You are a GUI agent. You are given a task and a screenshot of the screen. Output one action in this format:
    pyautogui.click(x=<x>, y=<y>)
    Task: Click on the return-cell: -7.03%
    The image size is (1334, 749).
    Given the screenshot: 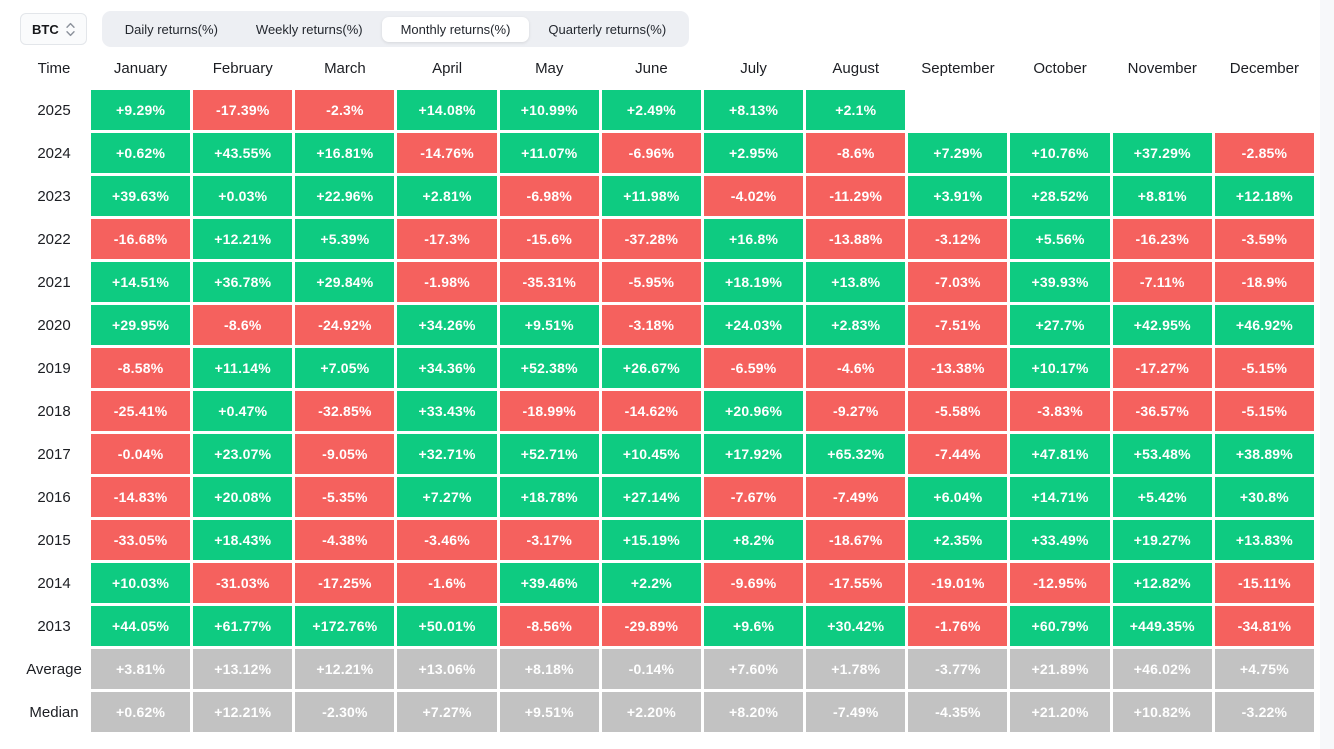 What is the action you would take?
    pyautogui.click(x=958, y=282)
    